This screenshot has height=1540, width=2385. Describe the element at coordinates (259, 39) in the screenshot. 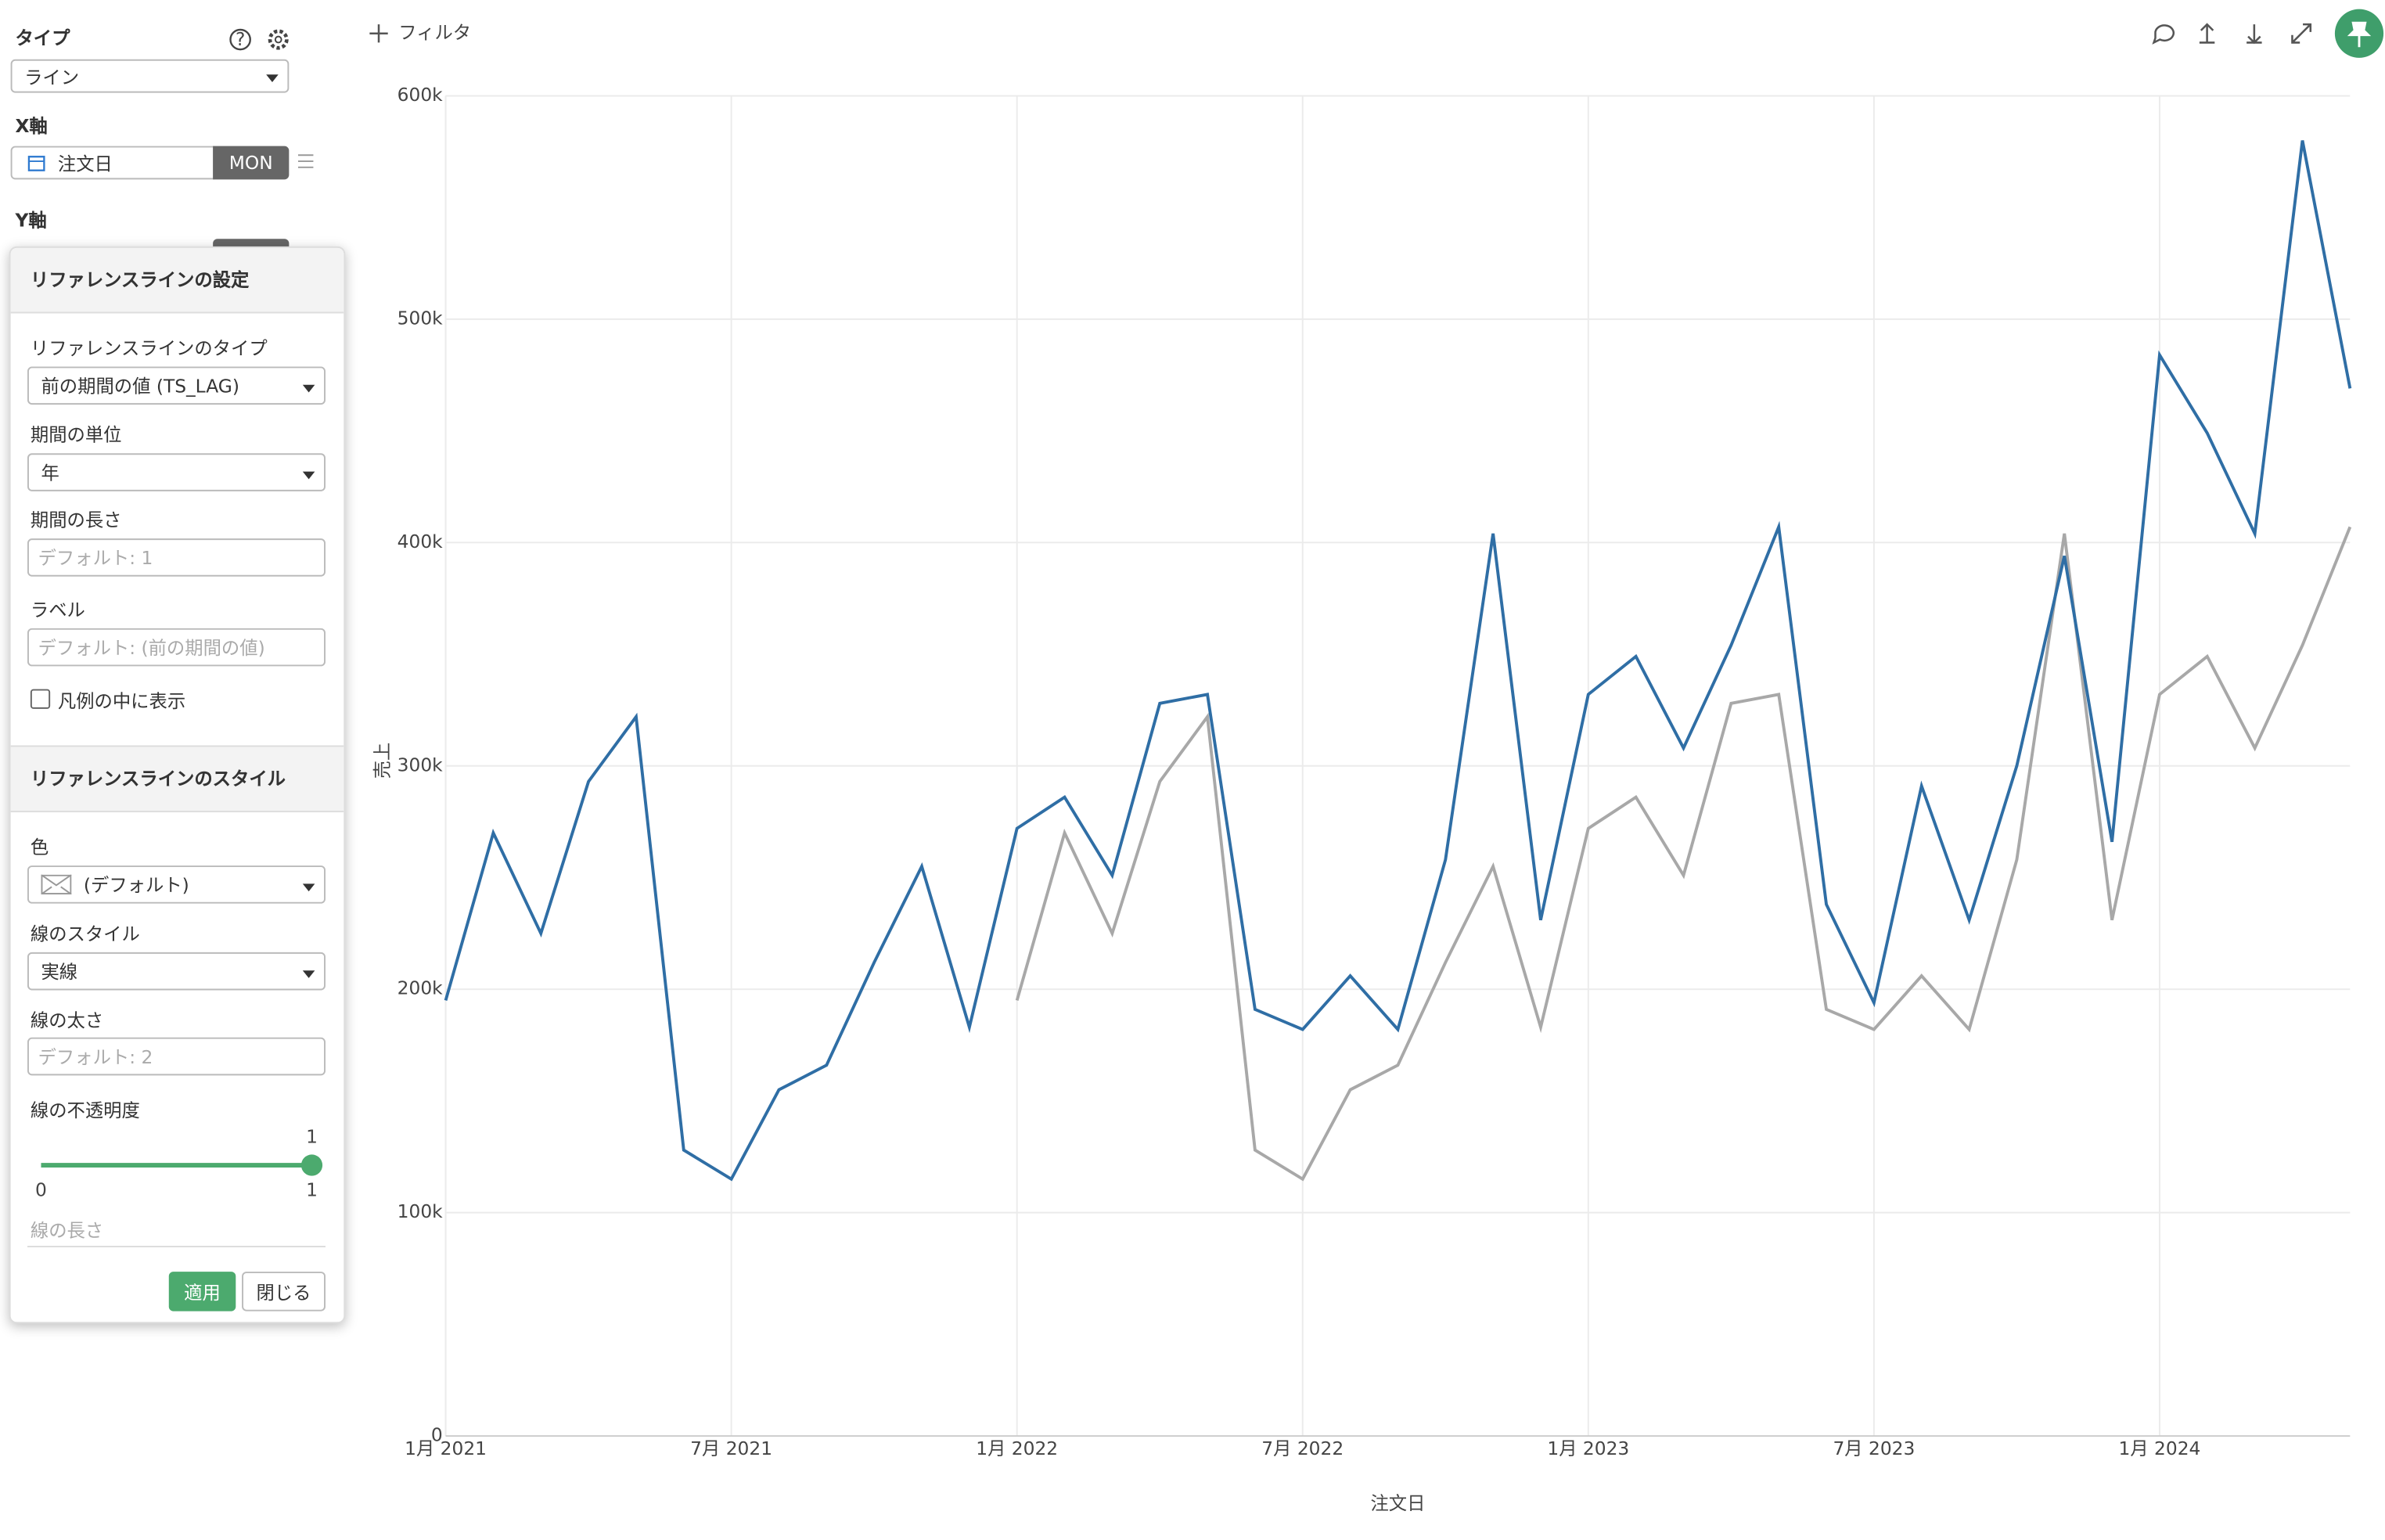

I see `type-icons: ?` at that location.